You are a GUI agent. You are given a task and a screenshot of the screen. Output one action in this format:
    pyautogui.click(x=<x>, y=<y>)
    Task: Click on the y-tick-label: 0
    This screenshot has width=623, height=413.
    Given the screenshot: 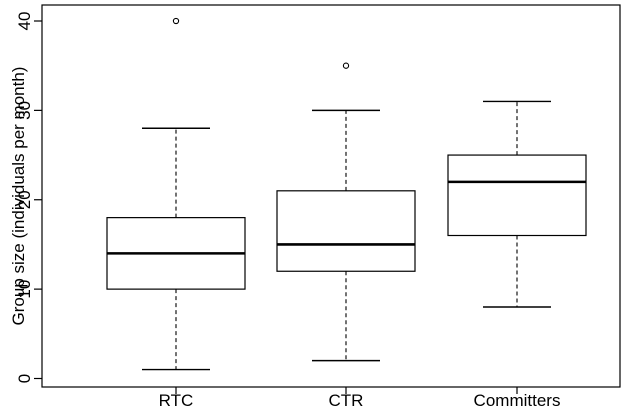 What is the action you would take?
    pyautogui.click(x=24, y=378)
    